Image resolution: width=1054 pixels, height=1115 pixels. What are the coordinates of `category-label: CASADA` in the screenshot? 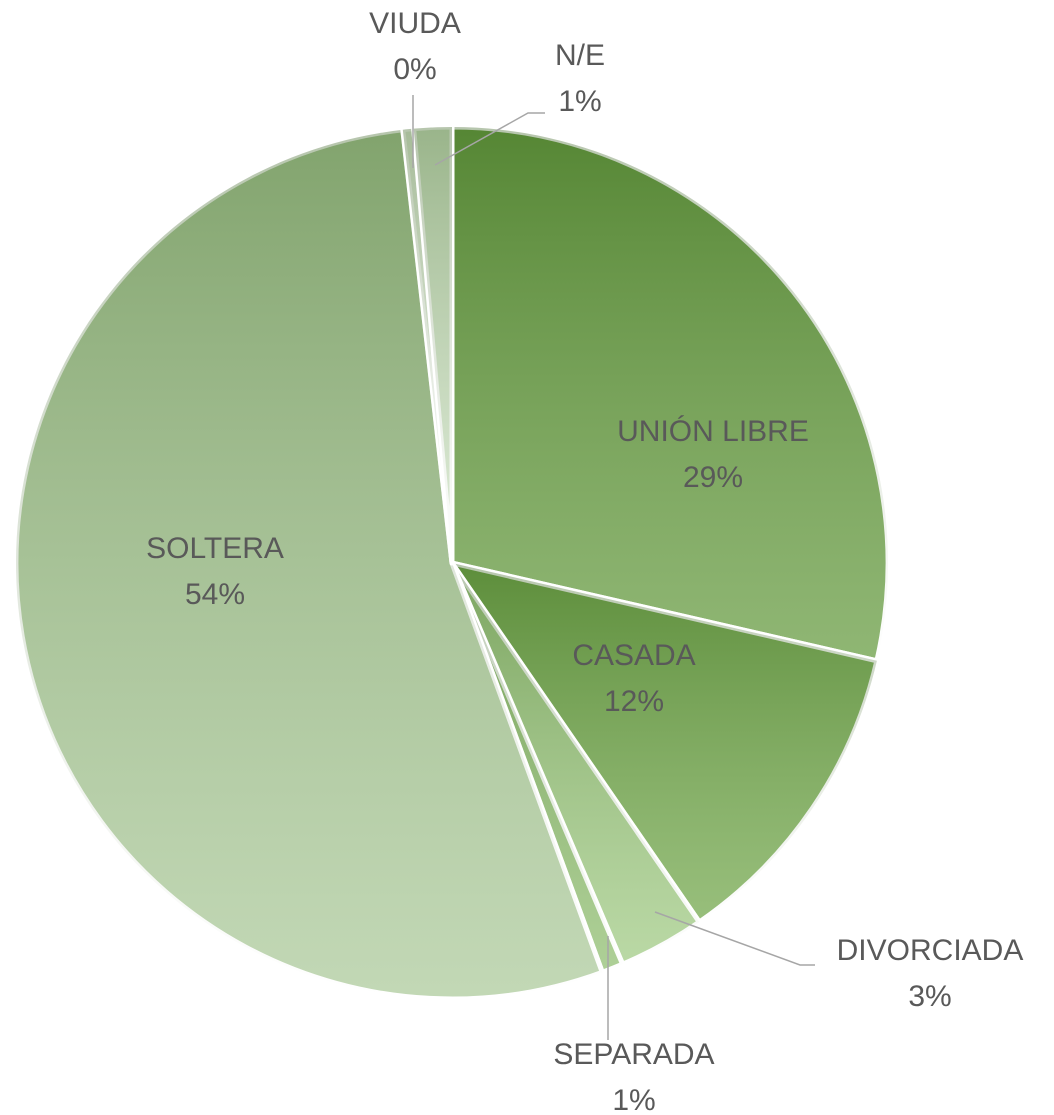 It's located at (633, 655).